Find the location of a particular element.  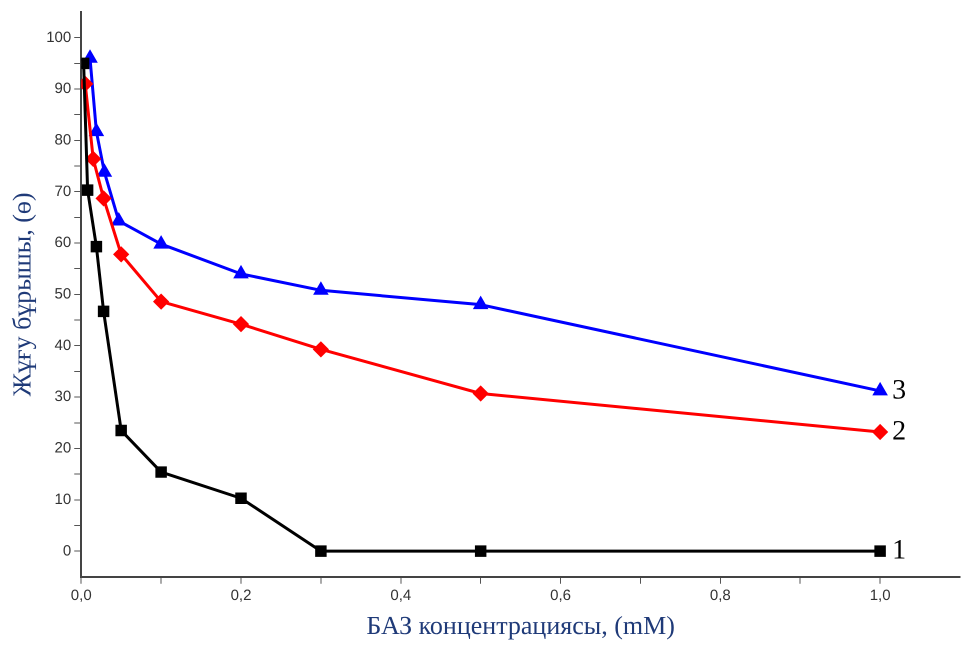

y-tick-label: 90 is located at coordinates (63, 89).